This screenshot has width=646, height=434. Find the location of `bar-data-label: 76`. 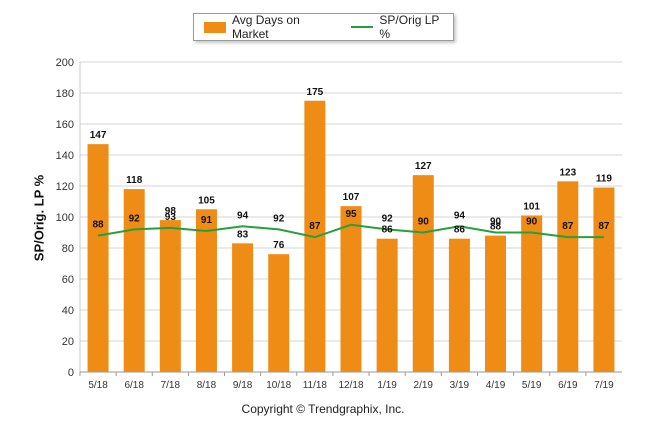

bar-data-label: 76 is located at coordinates (279, 245).